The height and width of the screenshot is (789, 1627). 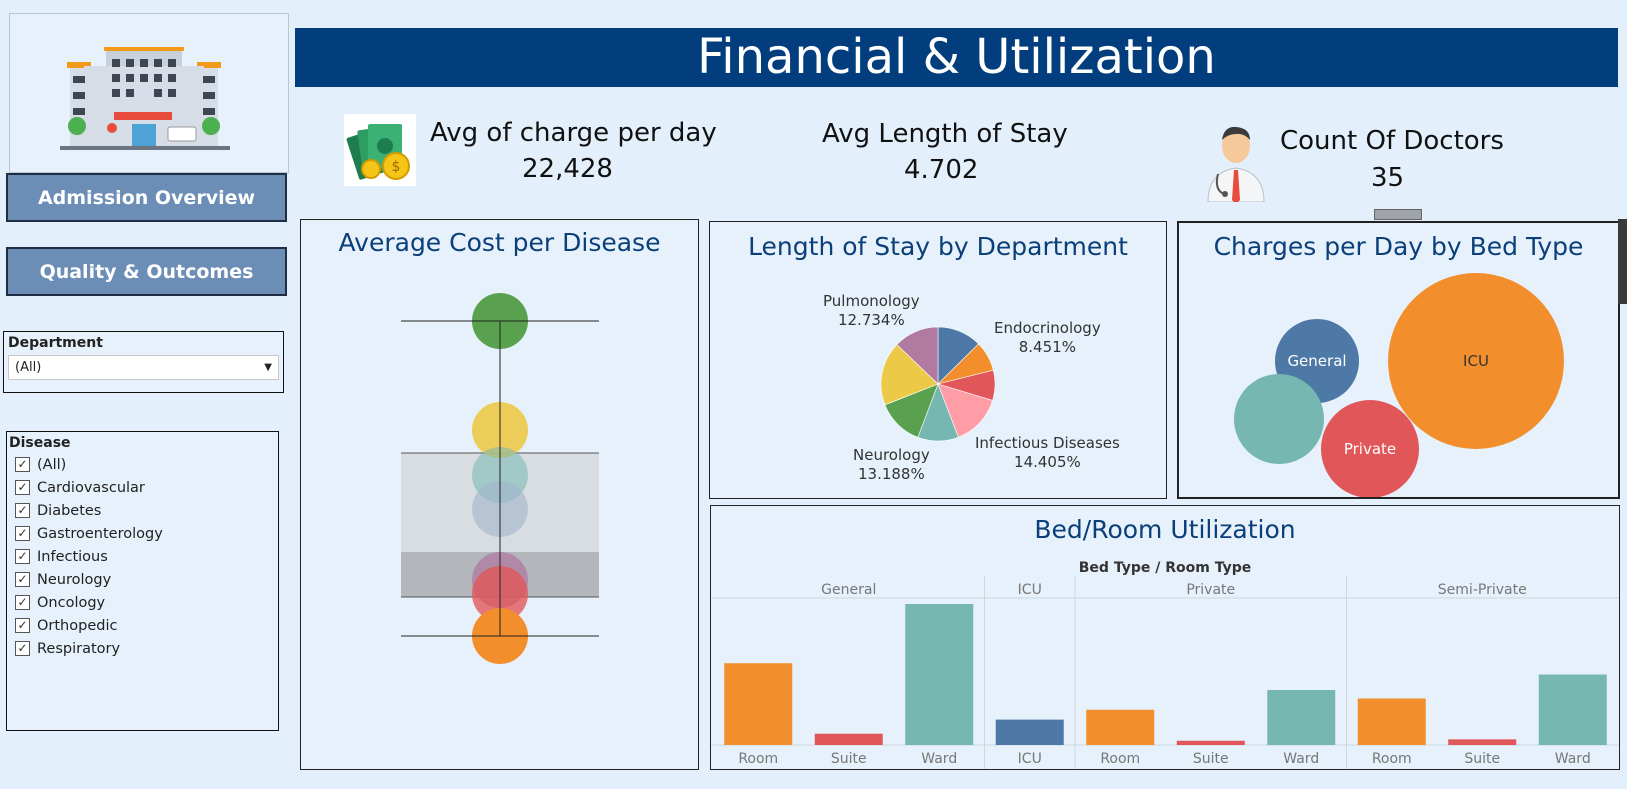 What do you see at coordinates (142, 464) in the screenshot?
I see `disease-option: ✓ (All)` at bounding box center [142, 464].